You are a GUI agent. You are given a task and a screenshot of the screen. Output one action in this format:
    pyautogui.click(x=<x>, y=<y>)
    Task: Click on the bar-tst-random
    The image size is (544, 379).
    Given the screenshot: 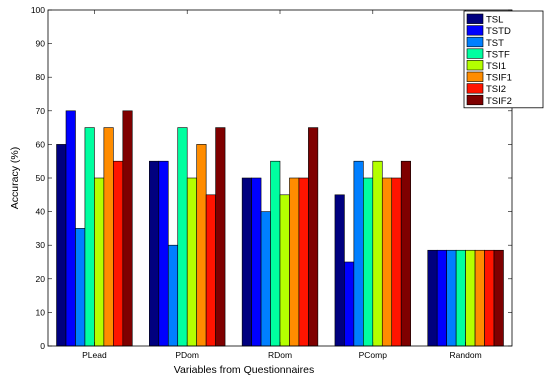 What is the action you would take?
    pyautogui.click(x=451, y=298)
    